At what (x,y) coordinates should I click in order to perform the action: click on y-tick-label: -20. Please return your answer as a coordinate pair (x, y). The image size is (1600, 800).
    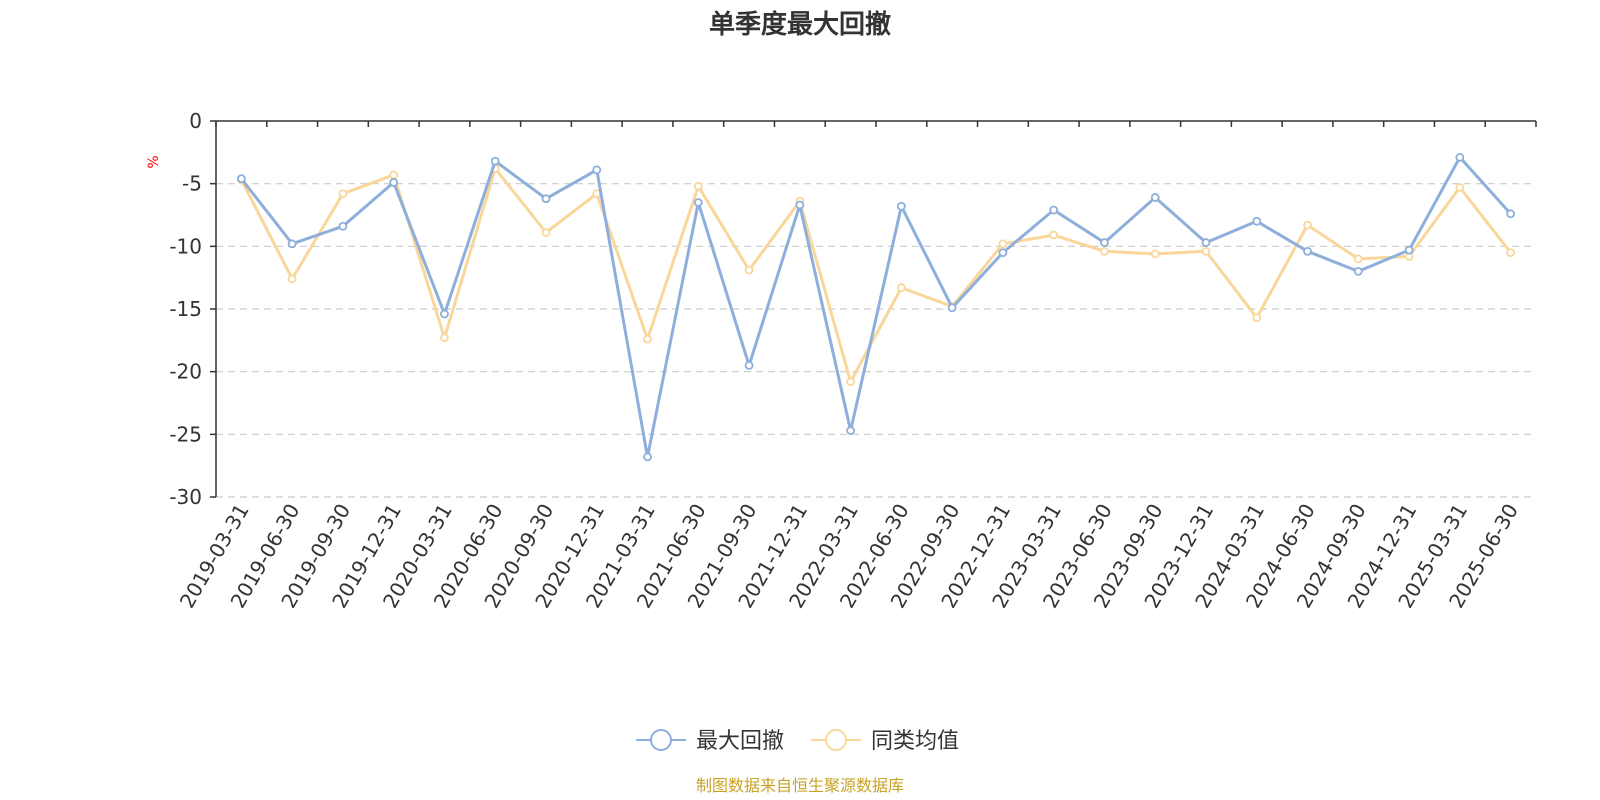
    Looking at the image, I should click on (185, 372).